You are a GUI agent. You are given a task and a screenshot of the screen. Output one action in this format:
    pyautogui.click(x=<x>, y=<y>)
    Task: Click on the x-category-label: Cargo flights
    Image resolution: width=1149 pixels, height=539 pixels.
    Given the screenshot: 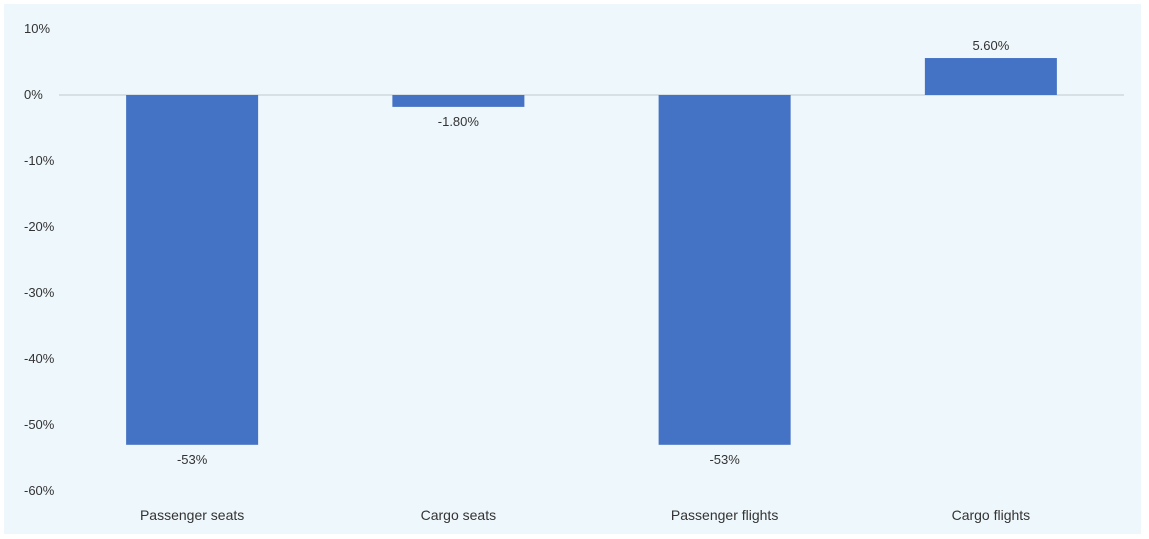 What is the action you would take?
    pyautogui.click(x=991, y=515)
    